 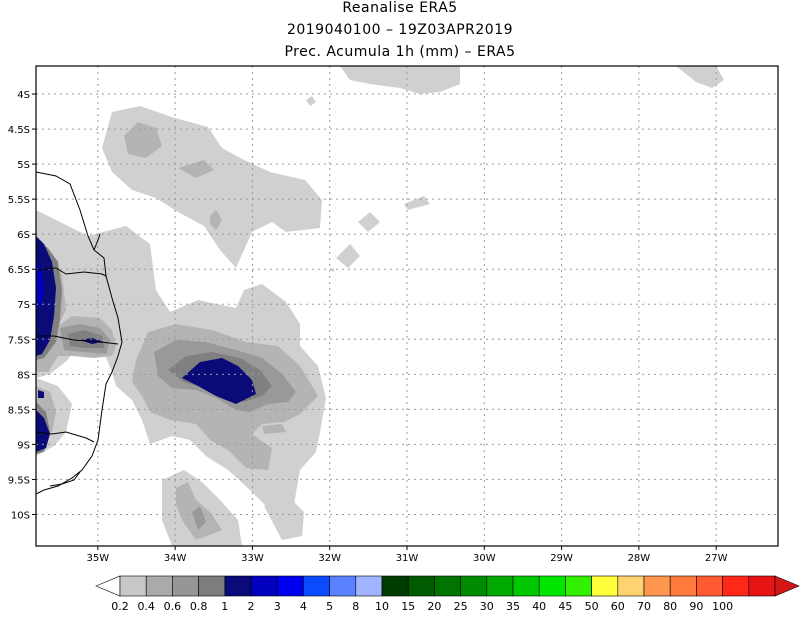 What do you see at coordinates (513, 606) in the screenshot?
I see `colorbar-label: 35` at bounding box center [513, 606].